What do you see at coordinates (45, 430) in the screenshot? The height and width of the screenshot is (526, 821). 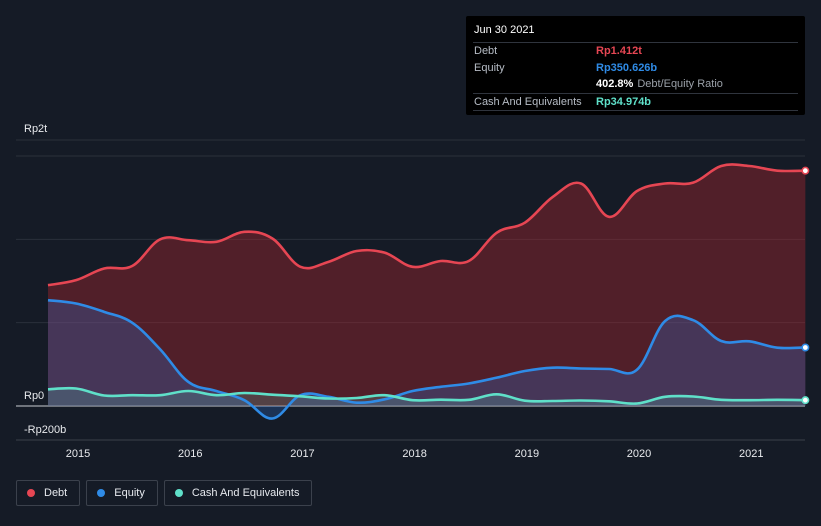 I see `y-tick-label: -Rp200b` at bounding box center [45, 430].